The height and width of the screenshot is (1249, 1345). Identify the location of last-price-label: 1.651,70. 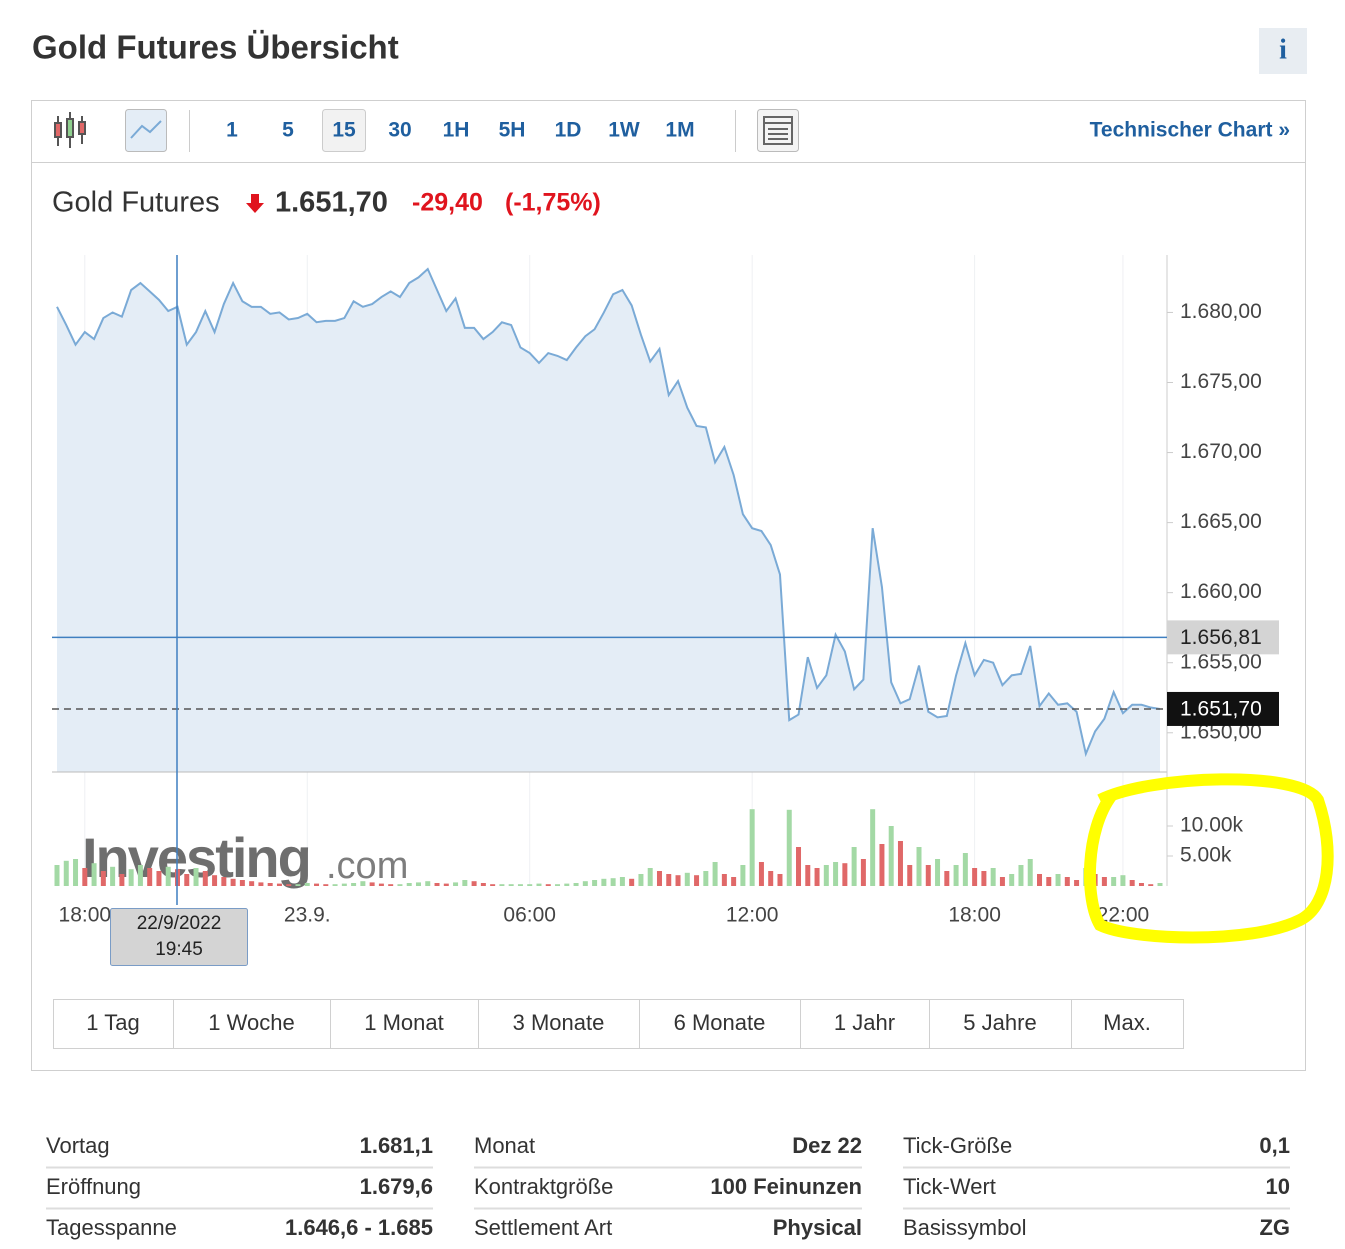
(1221, 708).